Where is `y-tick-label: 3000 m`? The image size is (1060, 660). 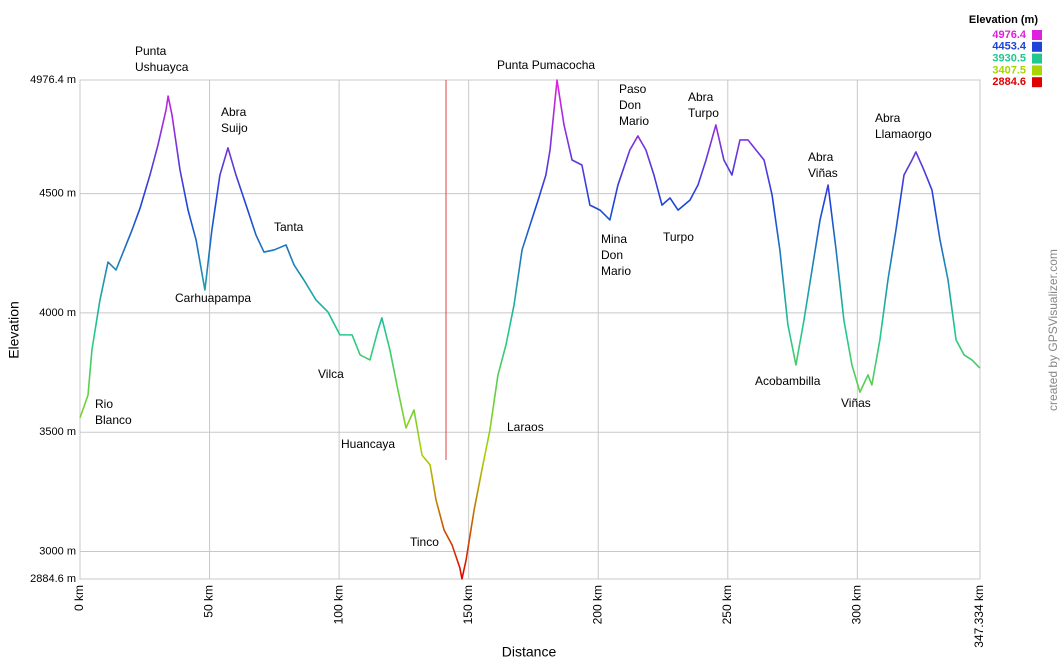
y-tick-label: 3000 m is located at coordinates (57, 551).